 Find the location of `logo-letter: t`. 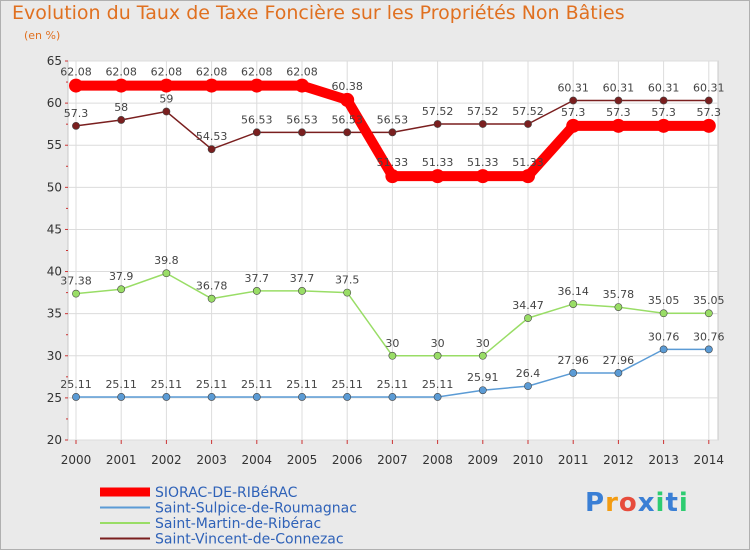

logo-letter: t is located at coordinates (672, 503).